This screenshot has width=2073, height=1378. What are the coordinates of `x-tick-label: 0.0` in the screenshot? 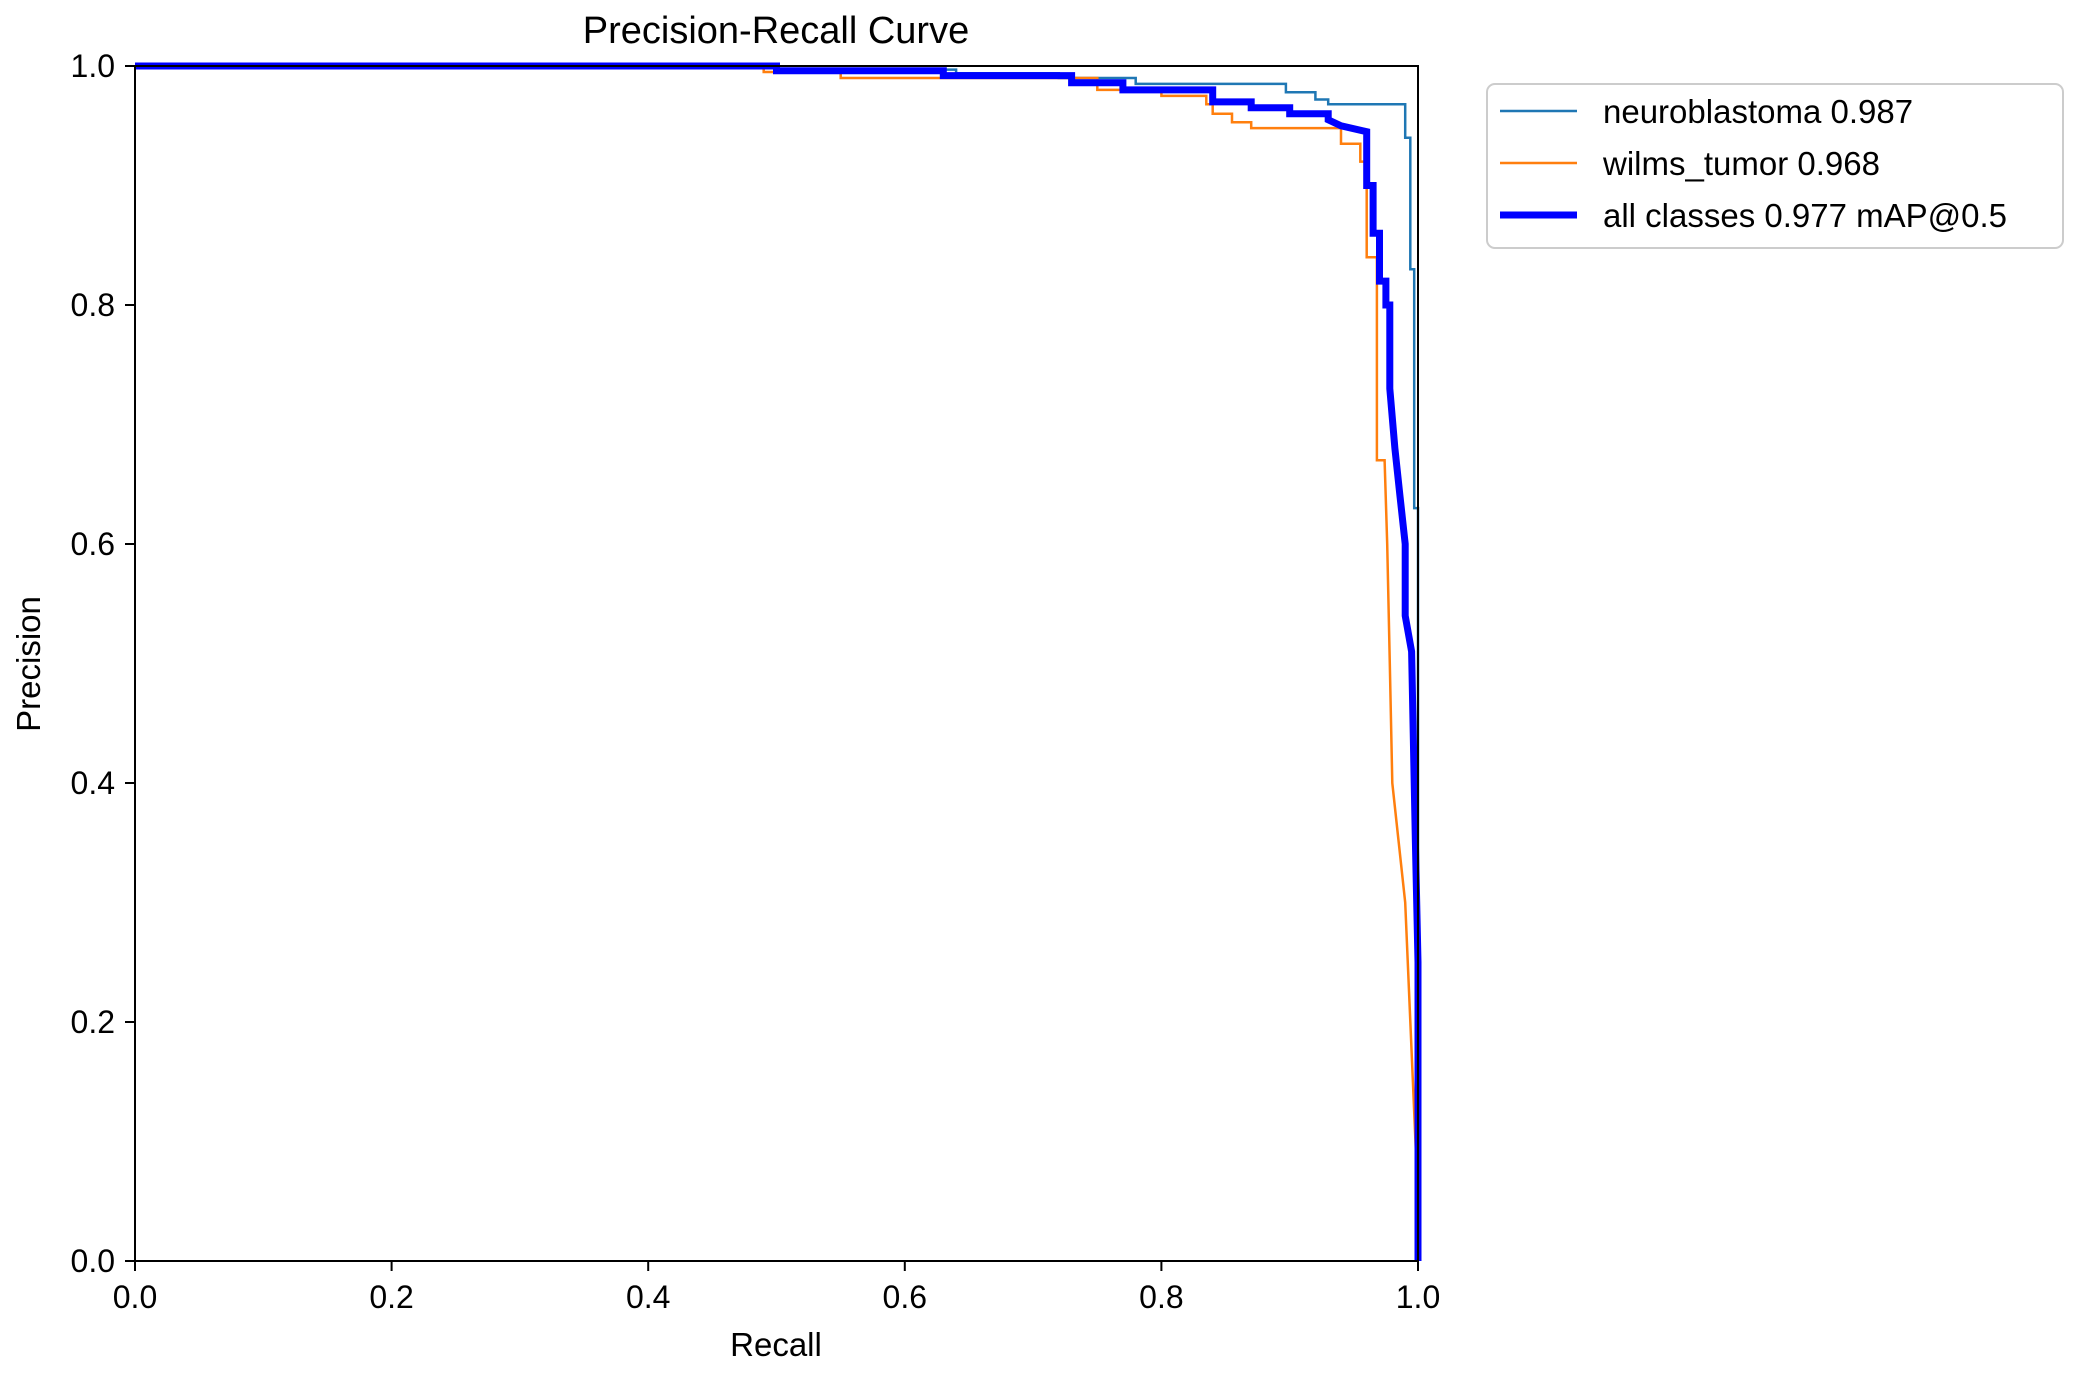 It's located at (135, 1297).